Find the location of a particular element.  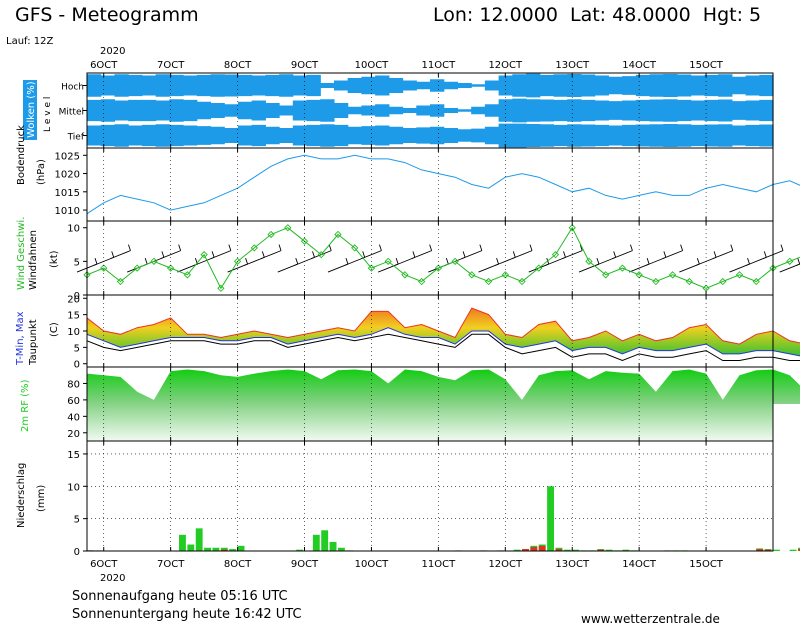

cloud-level-2: Tief is located at coordinates (76, 138).